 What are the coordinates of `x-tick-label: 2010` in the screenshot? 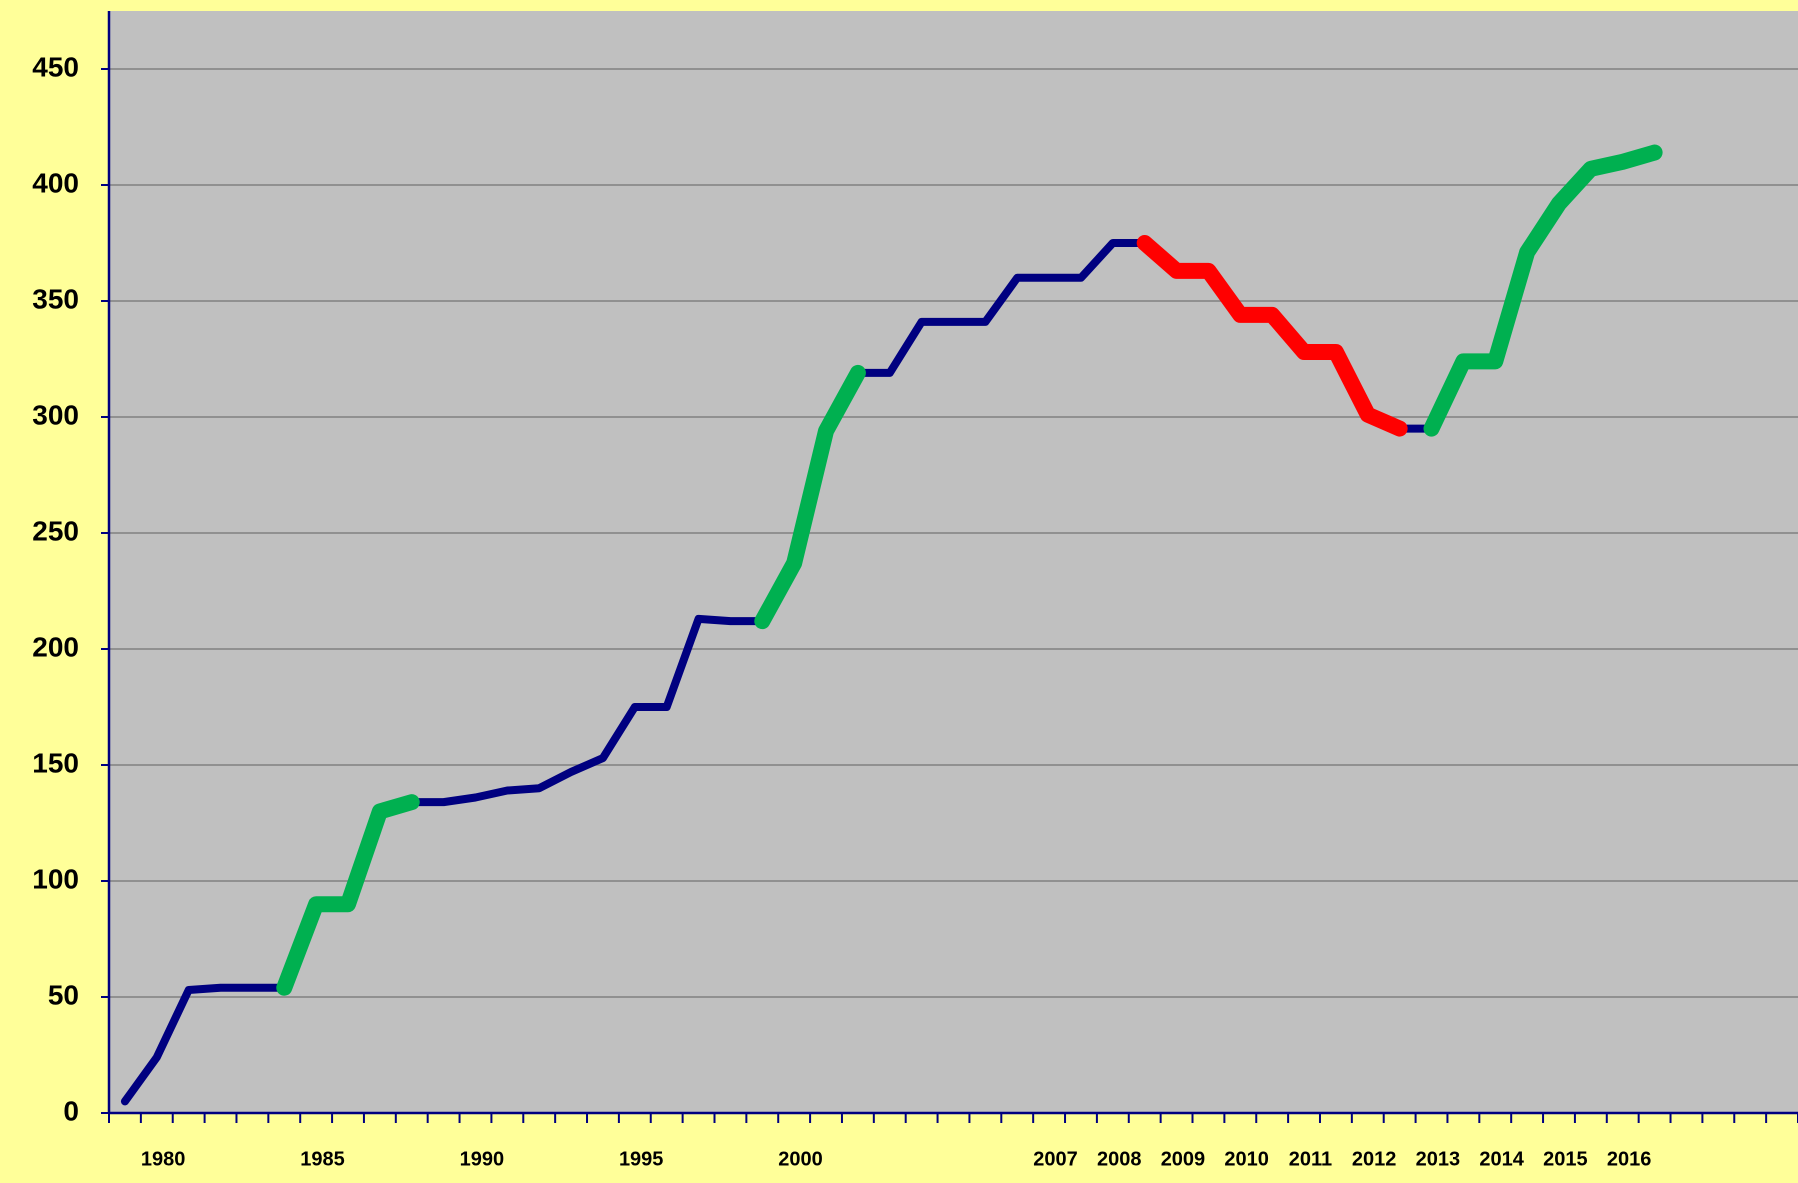 It's located at (1246, 1159).